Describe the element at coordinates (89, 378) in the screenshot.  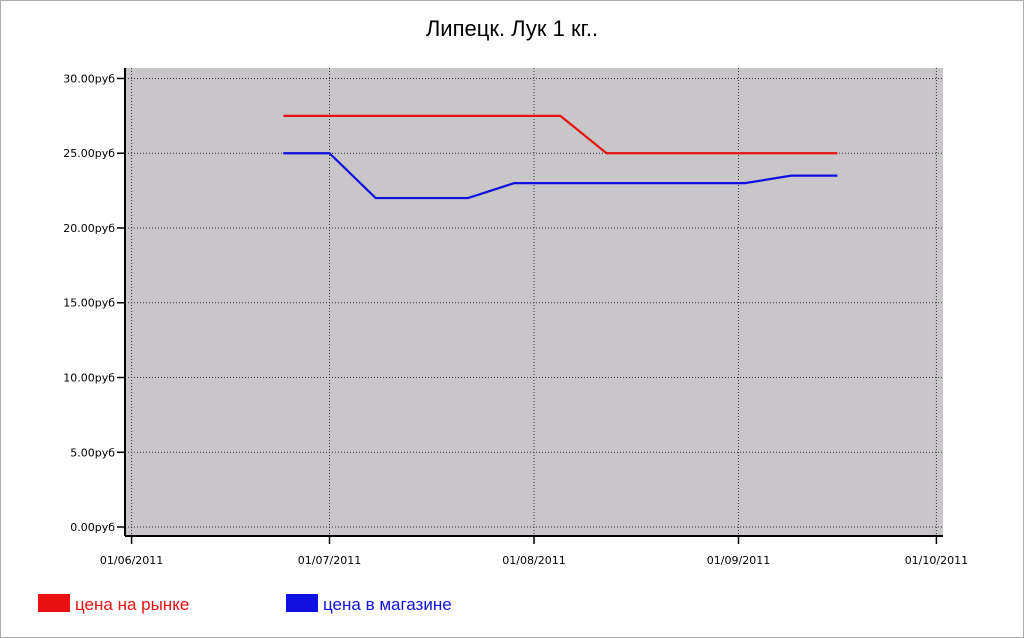
I see `y-tick-label: 10.00руб` at that location.